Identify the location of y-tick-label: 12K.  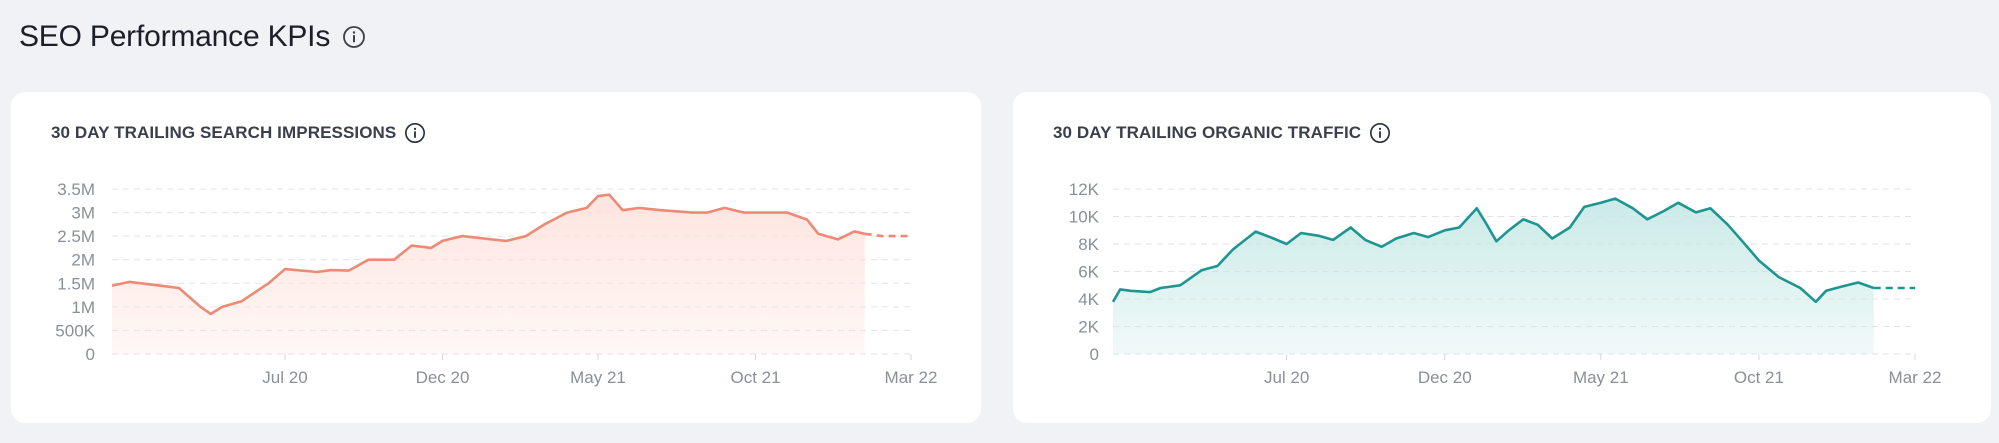
(1084, 189).